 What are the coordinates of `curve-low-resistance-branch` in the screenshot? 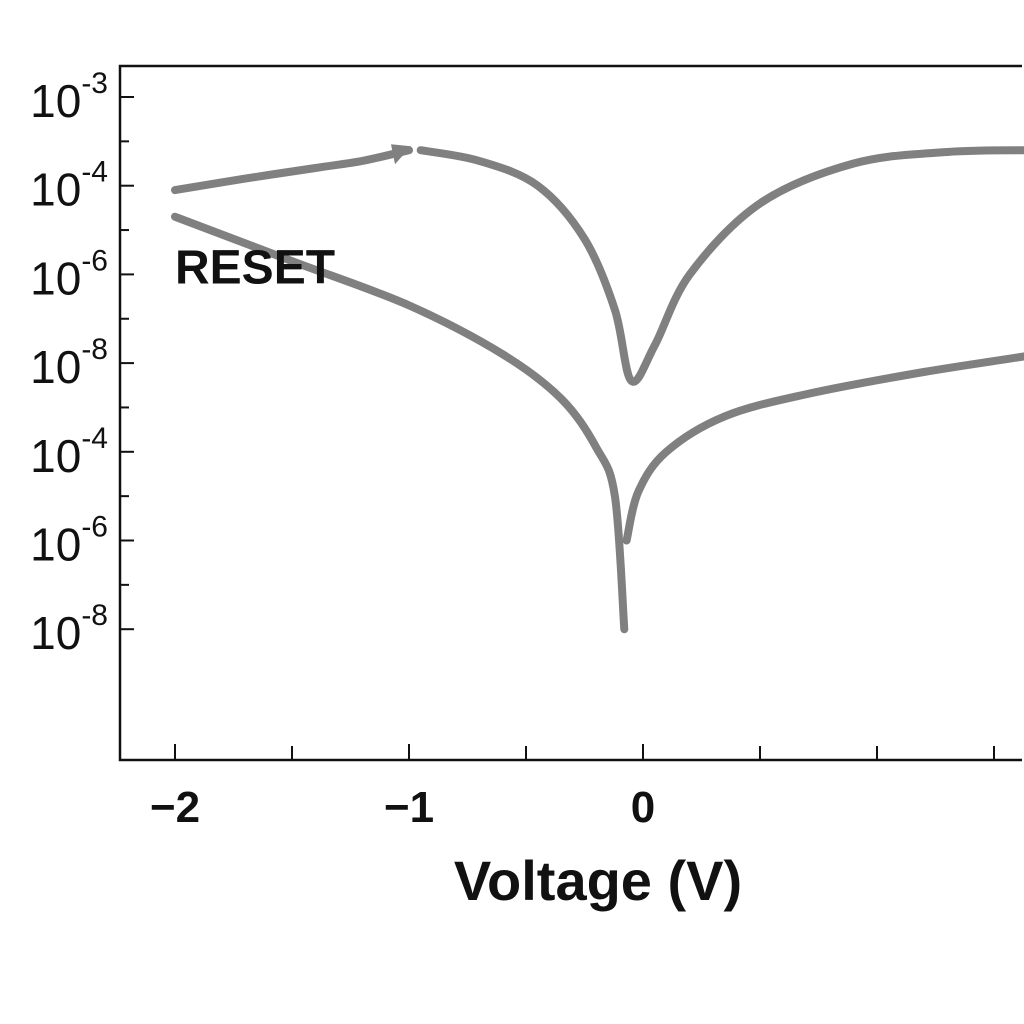 It's located at (720, 266).